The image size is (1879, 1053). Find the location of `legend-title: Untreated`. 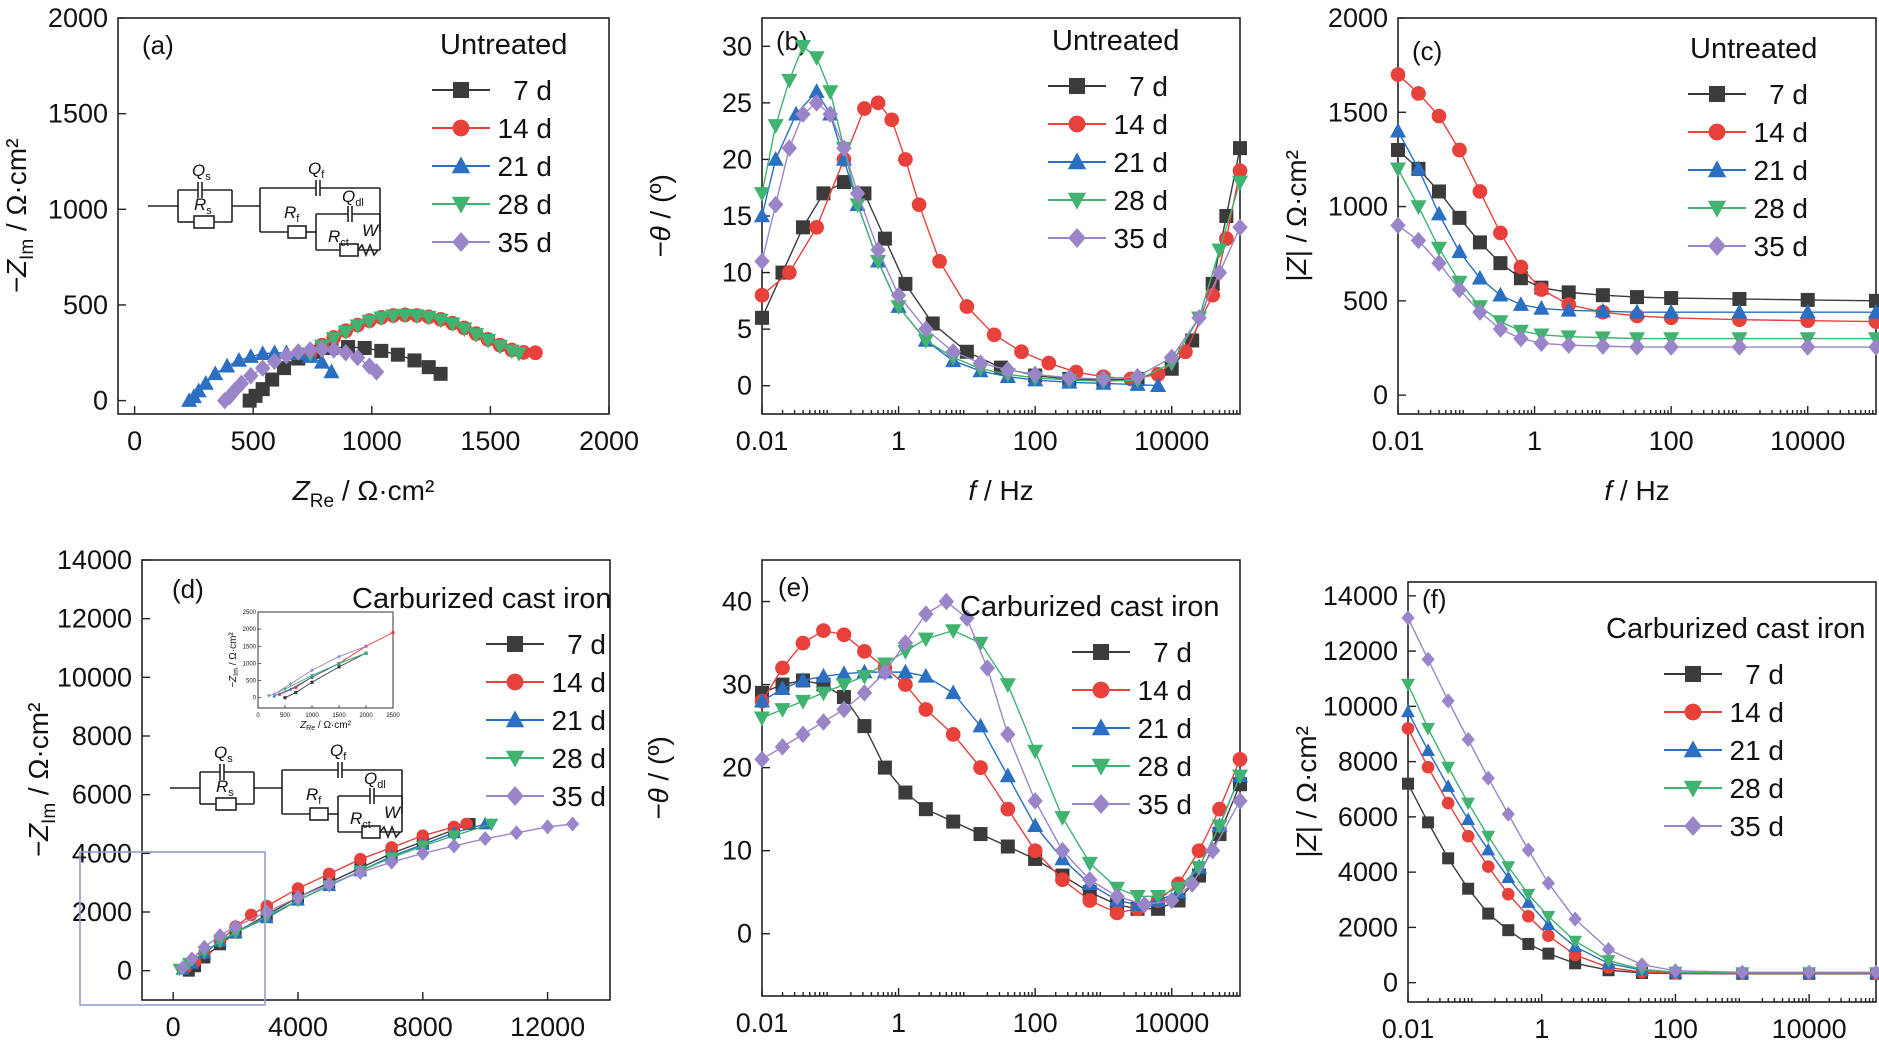

legend-title: Untreated is located at coordinates (1115, 41).